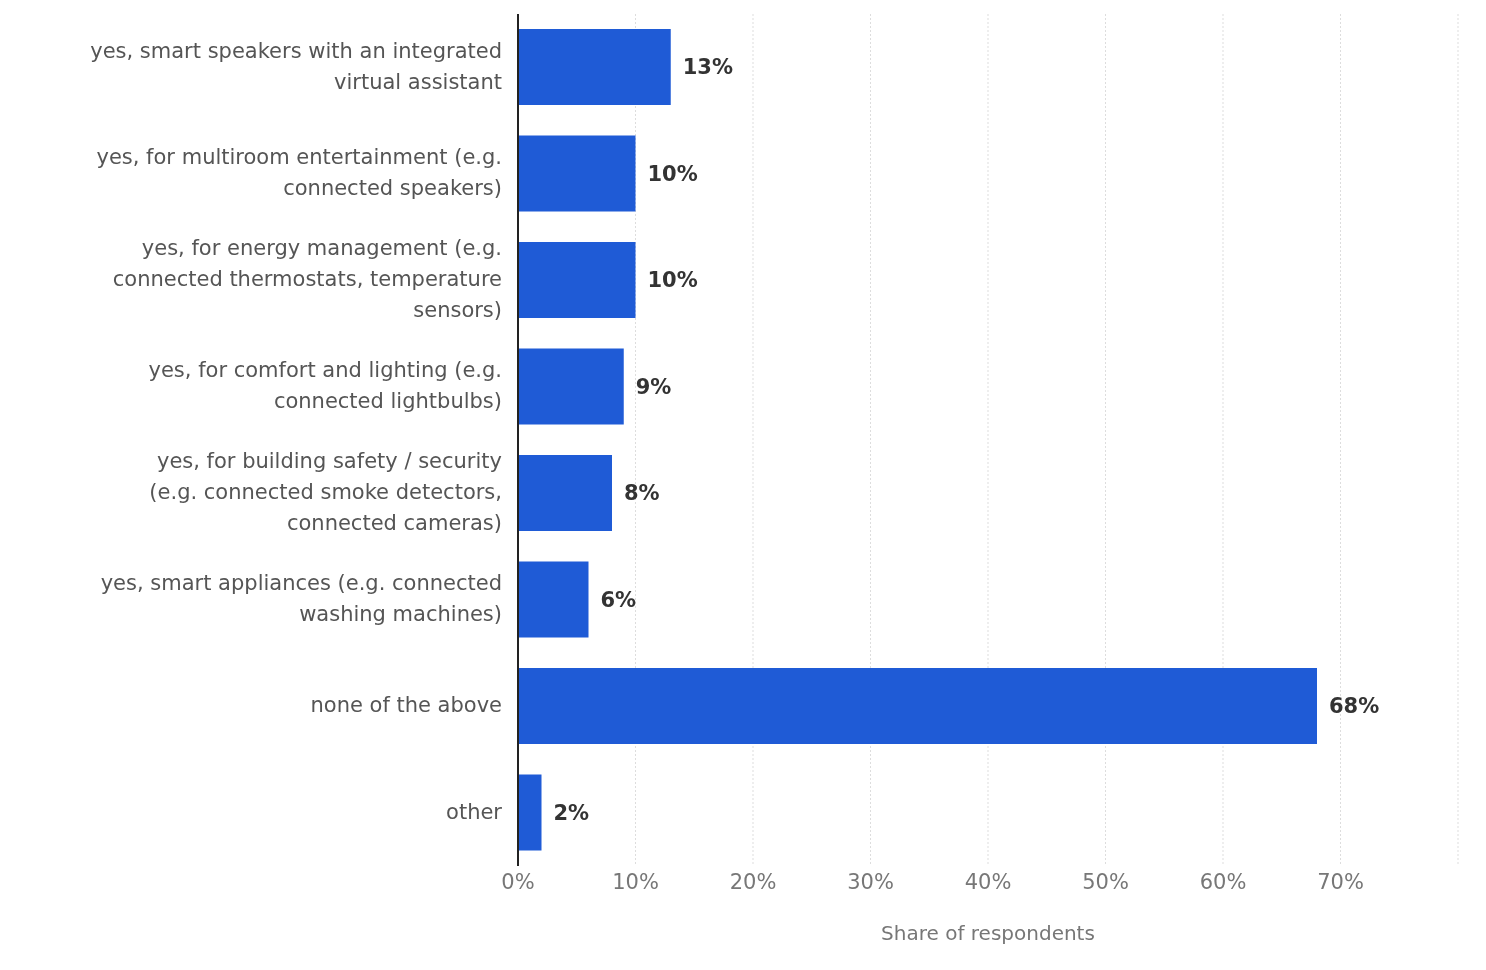 The width and height of the screenshot is (1486, 970). I want to click on y-tick-label: none of the above, so click(406, 705).